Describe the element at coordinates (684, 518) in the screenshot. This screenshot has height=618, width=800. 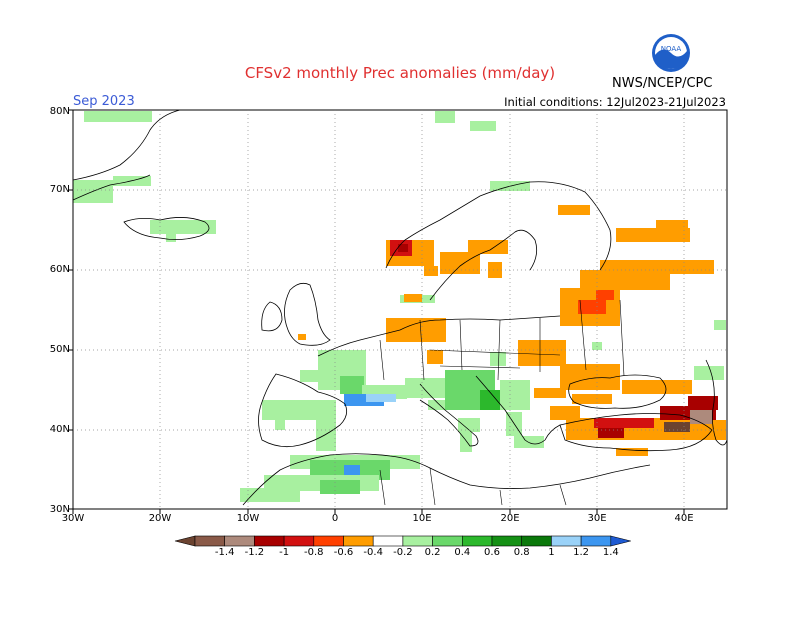
I see `lon-label-40e: 40E` at that location.